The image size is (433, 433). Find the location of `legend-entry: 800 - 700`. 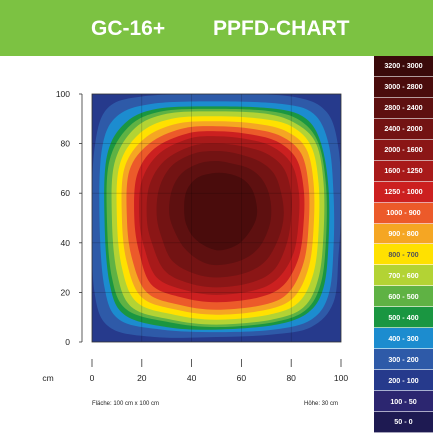

legend-entry: 800 - 700 is located at coordinates (403, 255).